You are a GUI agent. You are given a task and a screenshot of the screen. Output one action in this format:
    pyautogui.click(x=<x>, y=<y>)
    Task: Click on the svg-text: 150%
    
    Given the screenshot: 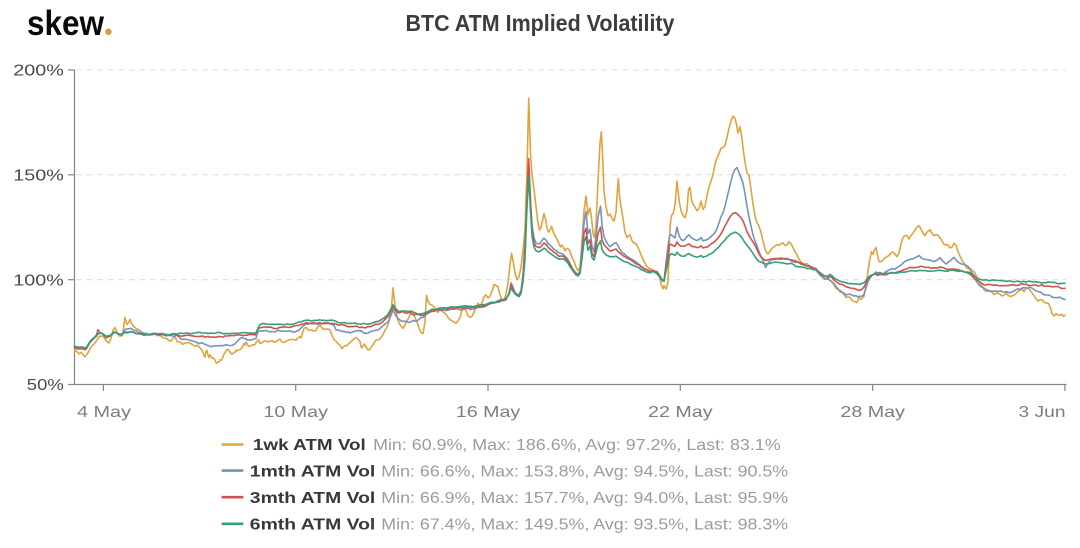 What is the action you would take?
    pyautogui.click(x=38, y=176)
    